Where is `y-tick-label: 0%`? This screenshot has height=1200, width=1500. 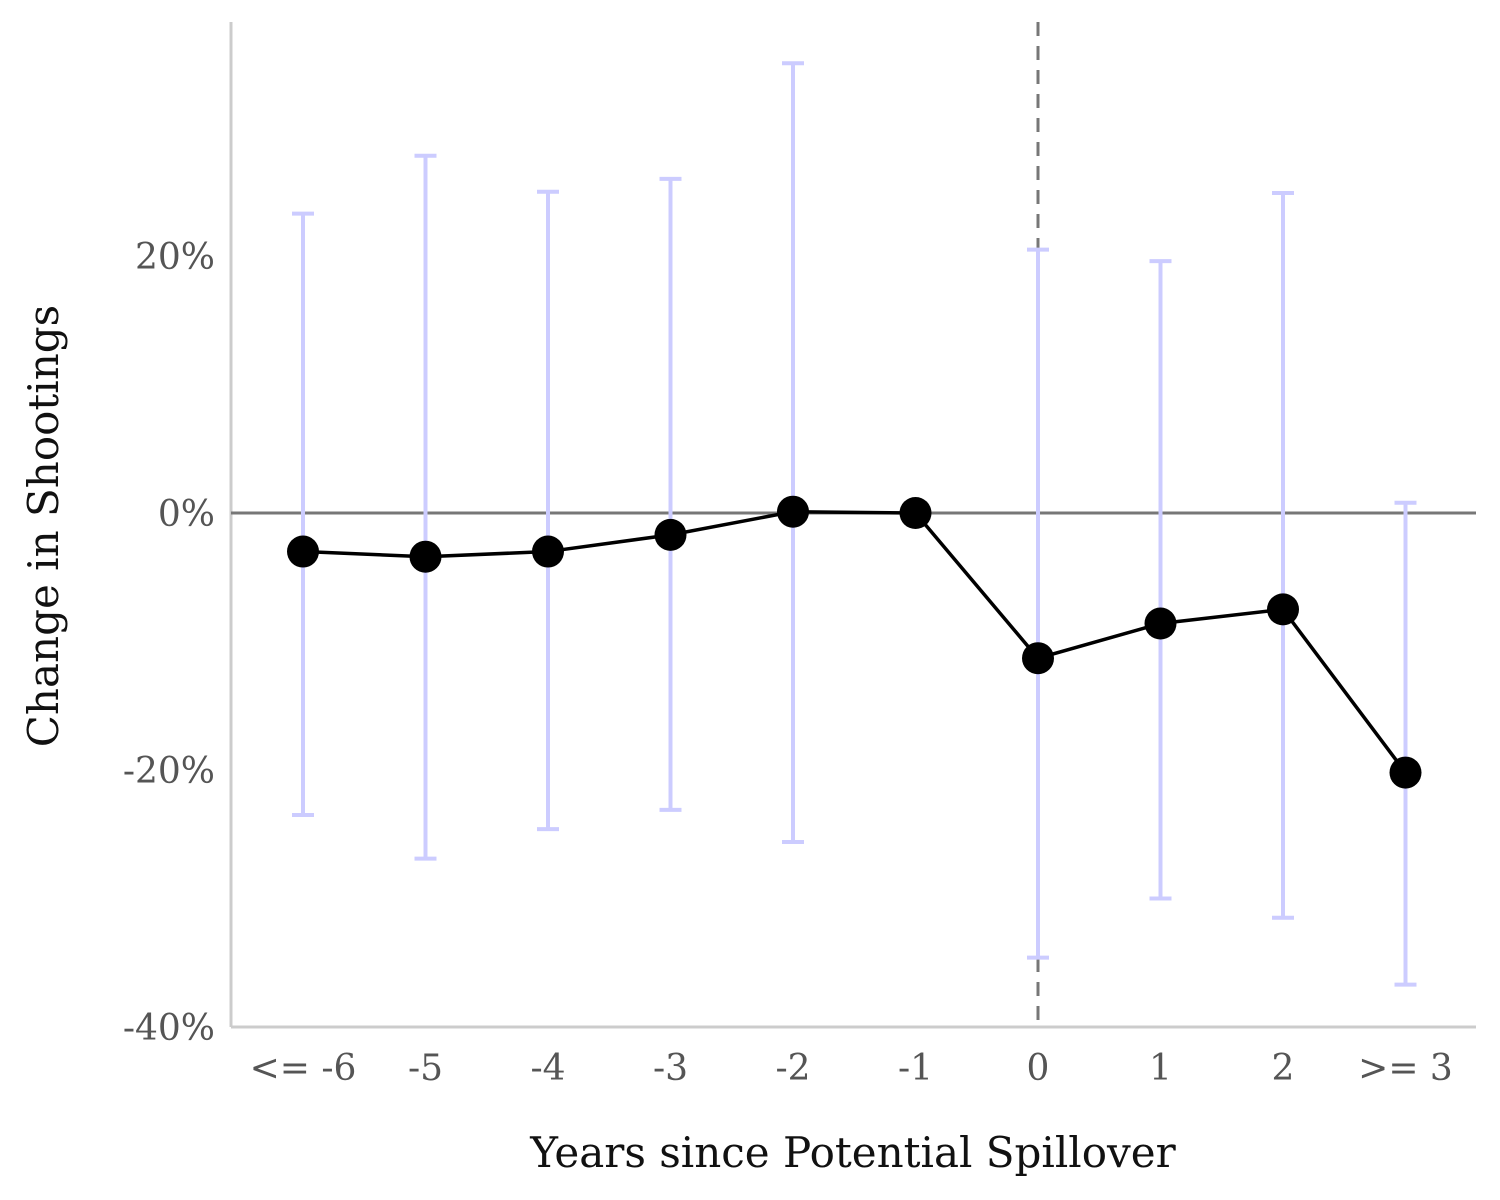 y-tick-label: 0% is located at coordinates (186, 514).